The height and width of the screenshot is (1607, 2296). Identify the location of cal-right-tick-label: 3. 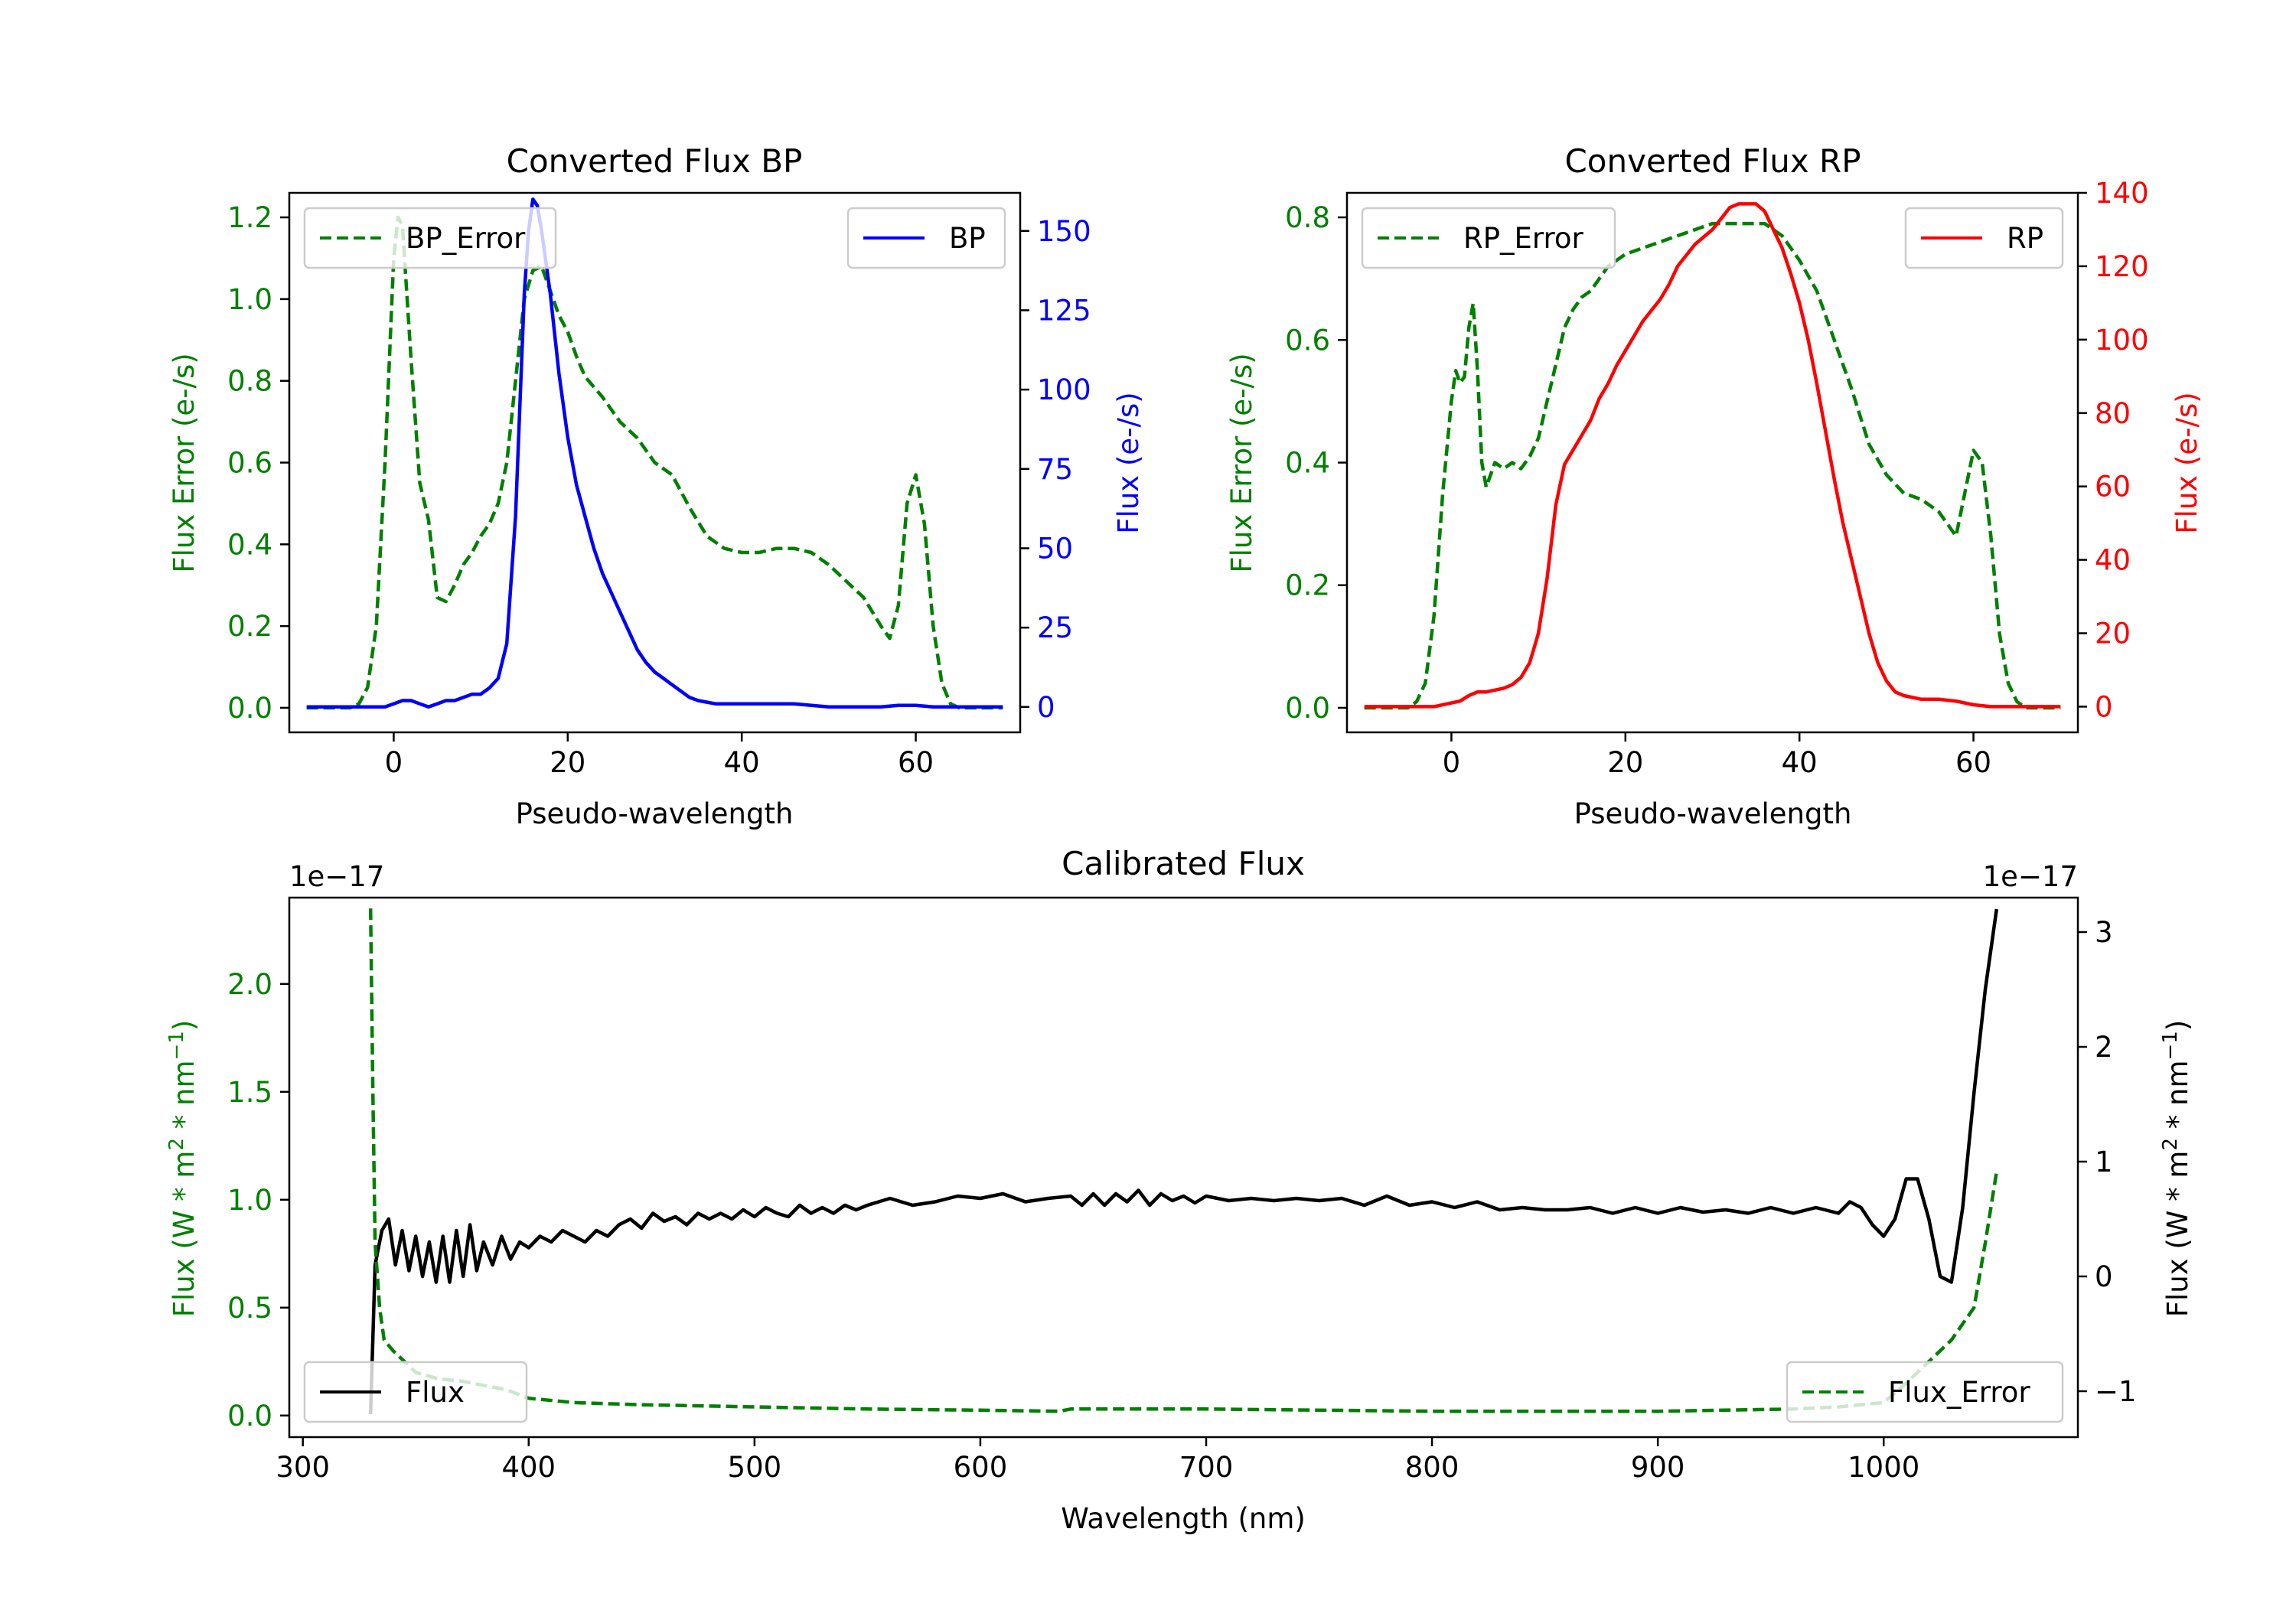
(2104, 932).